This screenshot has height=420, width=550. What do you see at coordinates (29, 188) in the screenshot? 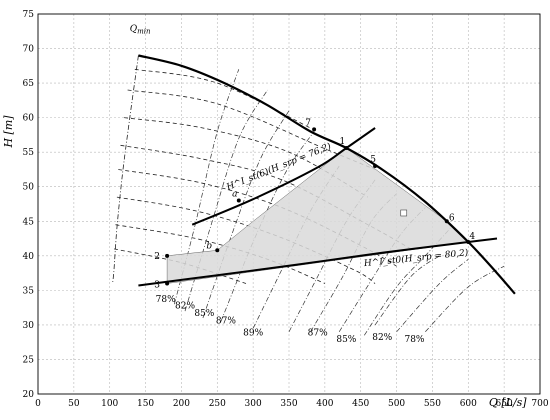
I see `y-tick-label: 50` at bounding box center [29, 188].